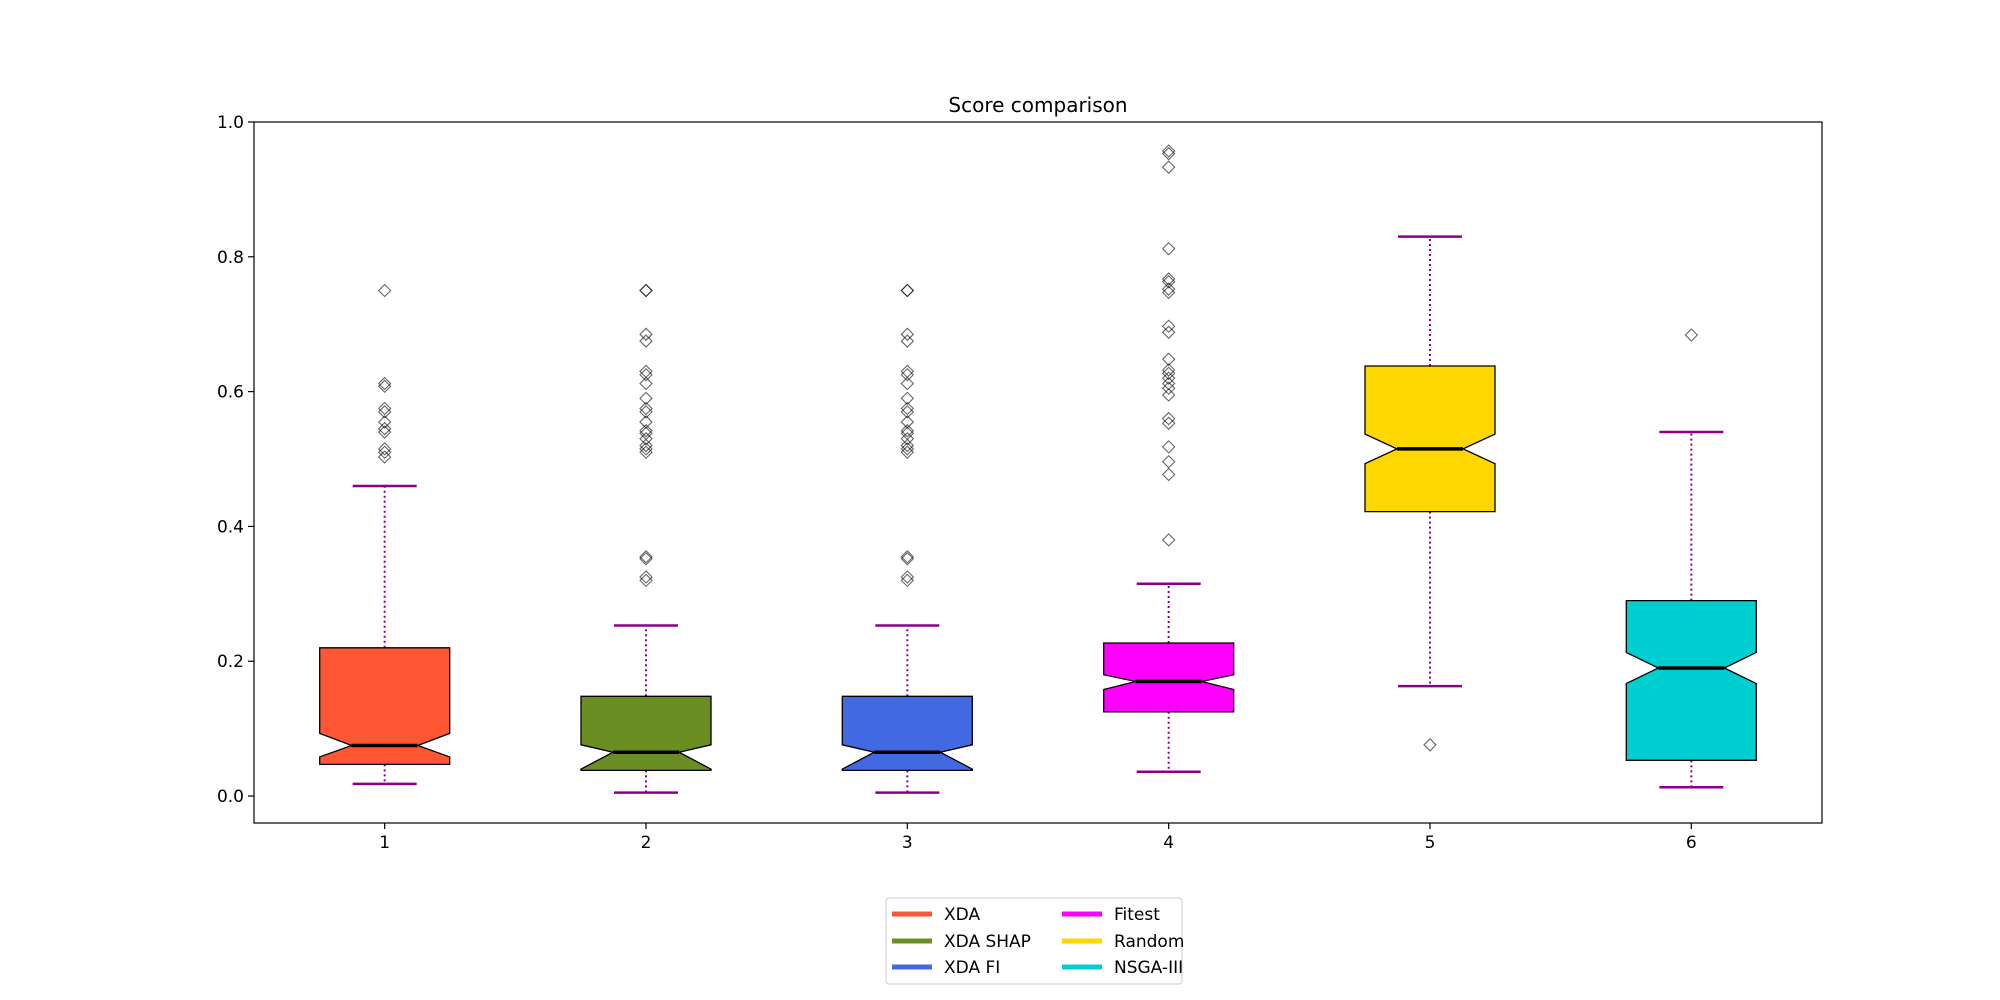 The image size is (2000, 1000). Describe the element at coordinates (1430, 843) in the screenshot. I see `x-tick-label: 5` at that location.